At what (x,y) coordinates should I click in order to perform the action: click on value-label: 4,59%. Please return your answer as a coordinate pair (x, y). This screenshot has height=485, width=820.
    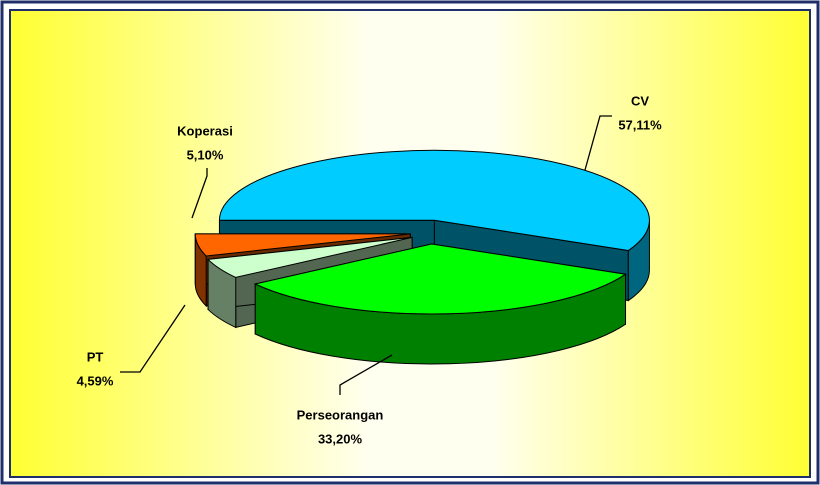
    Looking at the image, I should click on (95, 380).